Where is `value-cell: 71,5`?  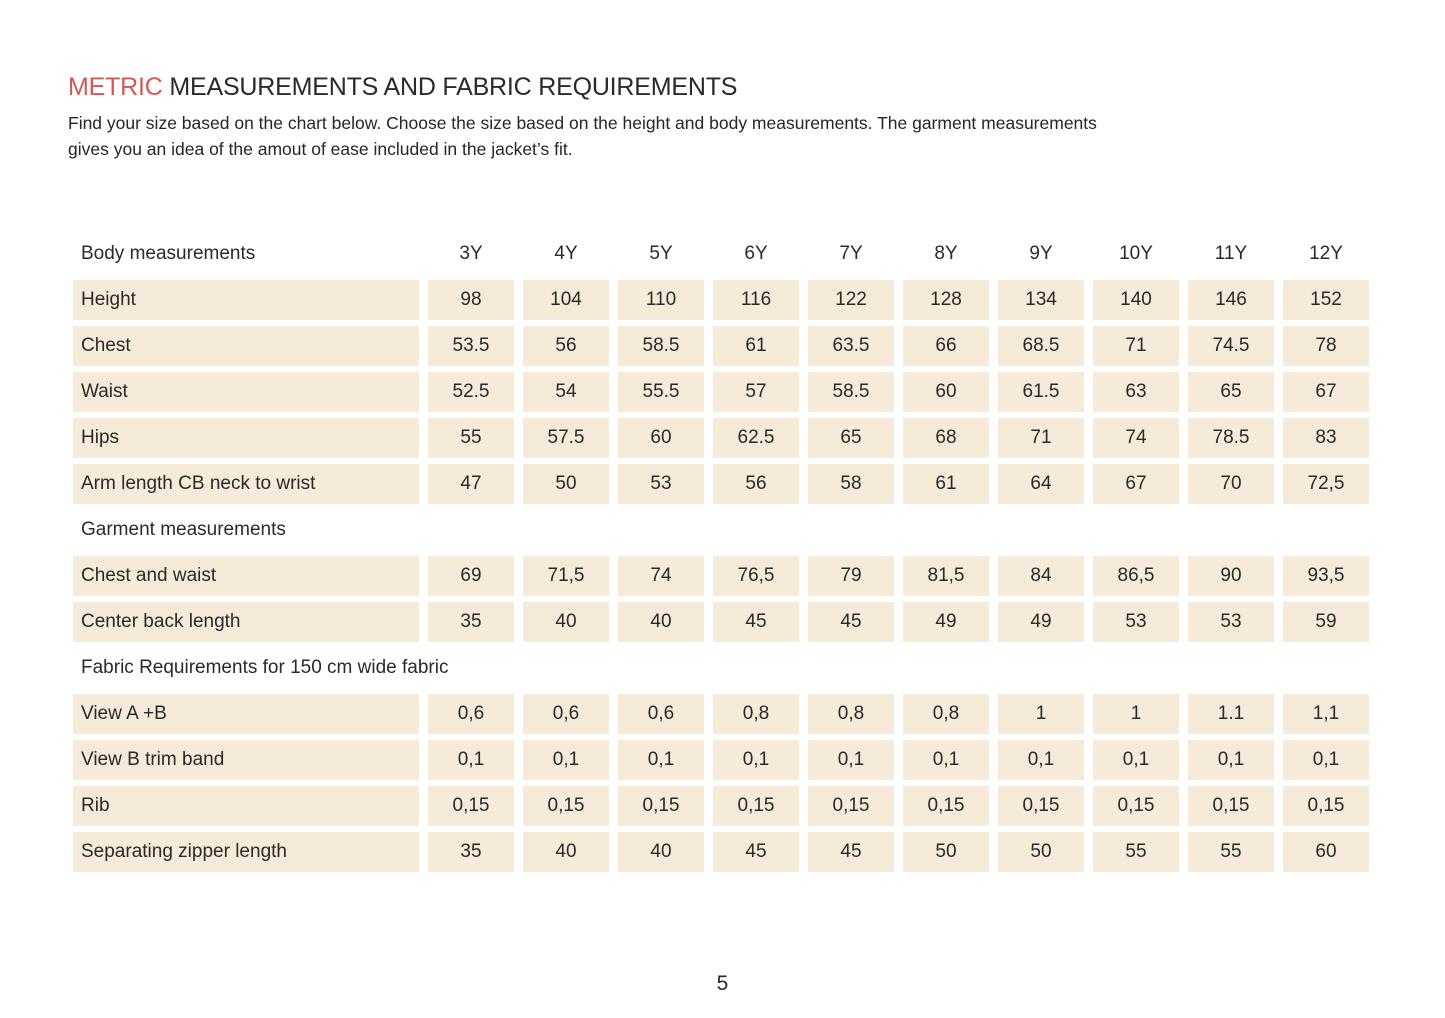
value-cell: 71,5 is located at coordinates (566, 576).